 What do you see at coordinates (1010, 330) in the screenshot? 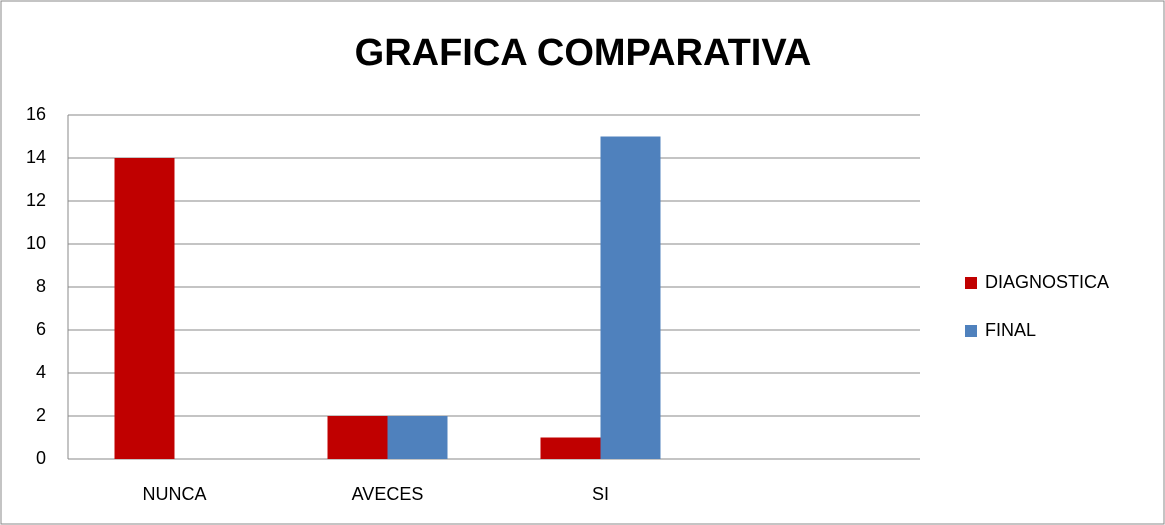
I see `legend-label: FINAL` at bounding box center [1010, 330].